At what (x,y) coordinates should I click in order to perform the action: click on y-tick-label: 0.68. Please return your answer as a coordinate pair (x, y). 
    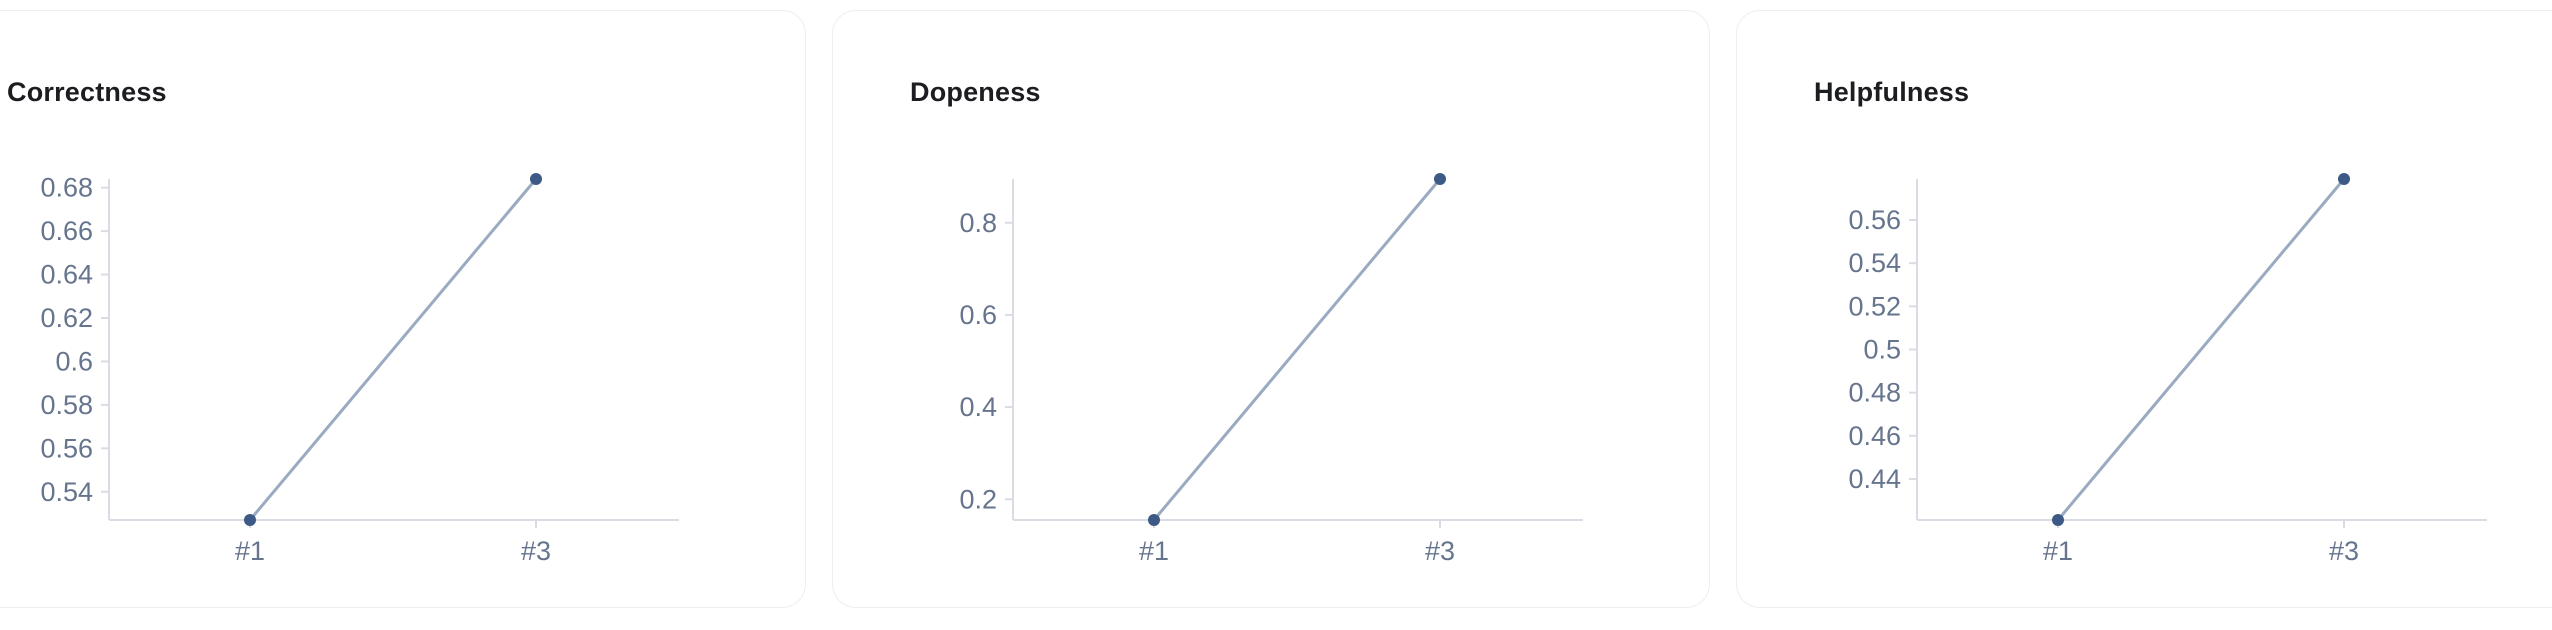
    Looking at the image, I should click on (66, 188).